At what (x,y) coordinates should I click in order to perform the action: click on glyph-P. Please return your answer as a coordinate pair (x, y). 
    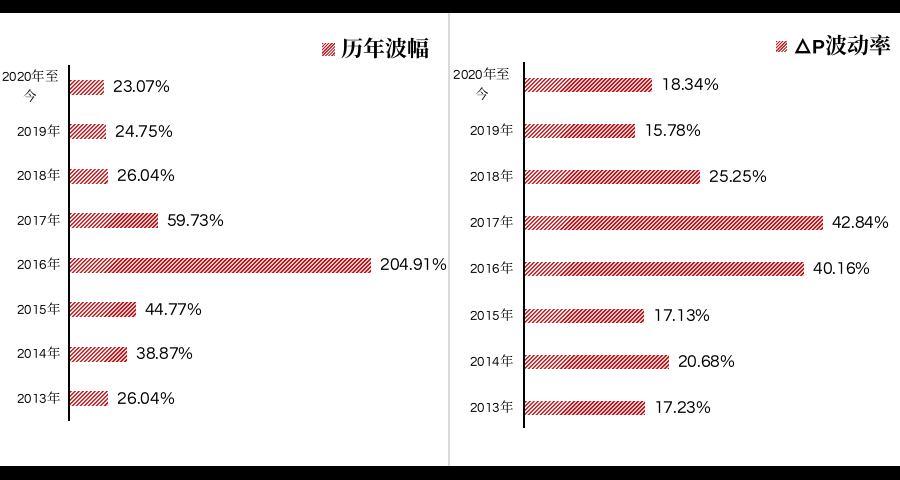
    Looking at the image, I should click on (818, 46).